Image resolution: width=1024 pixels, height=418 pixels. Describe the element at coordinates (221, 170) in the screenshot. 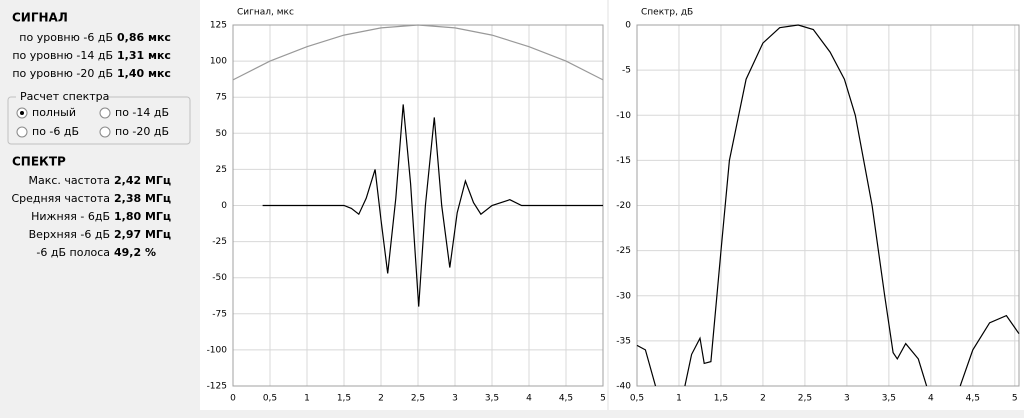

I see `y-tick-label: 25` at that location.